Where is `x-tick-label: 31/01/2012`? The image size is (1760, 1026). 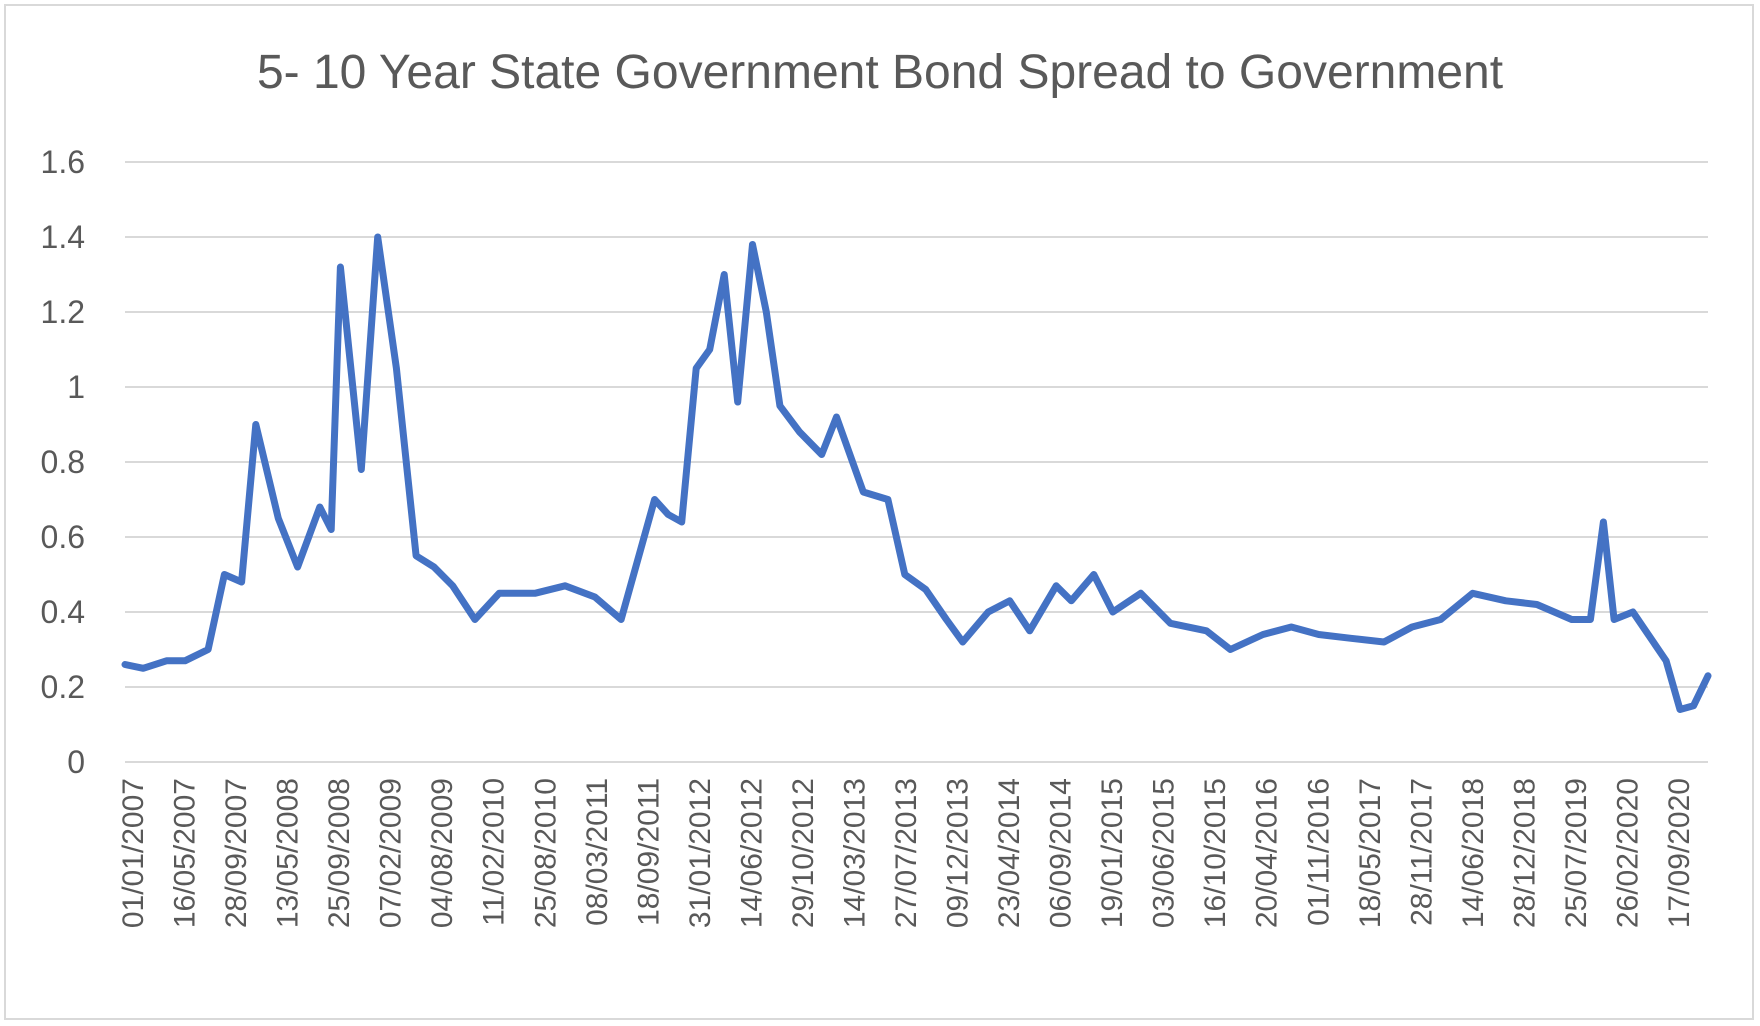 x-tick-label: 31/01/2012 is located at coordinates (700, 853).